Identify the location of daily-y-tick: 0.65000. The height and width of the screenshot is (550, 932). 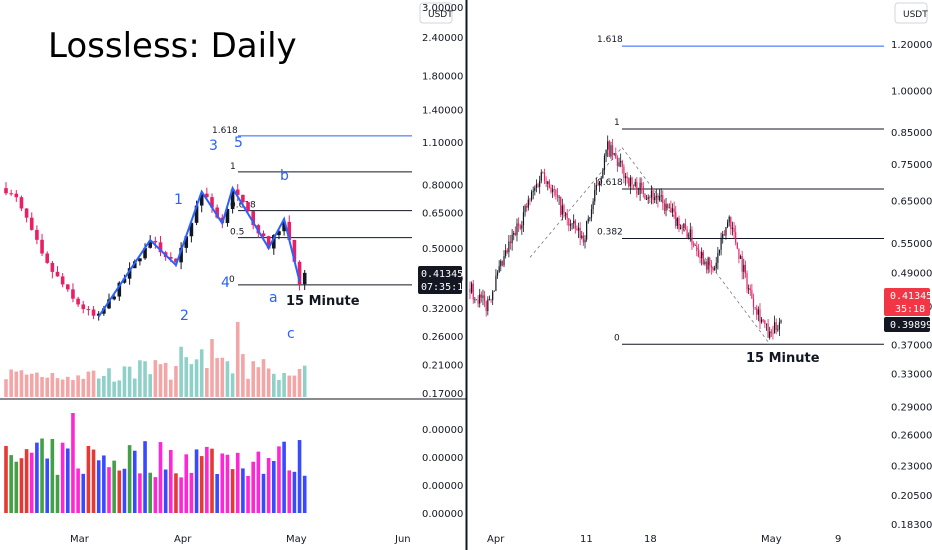
(442, 214).